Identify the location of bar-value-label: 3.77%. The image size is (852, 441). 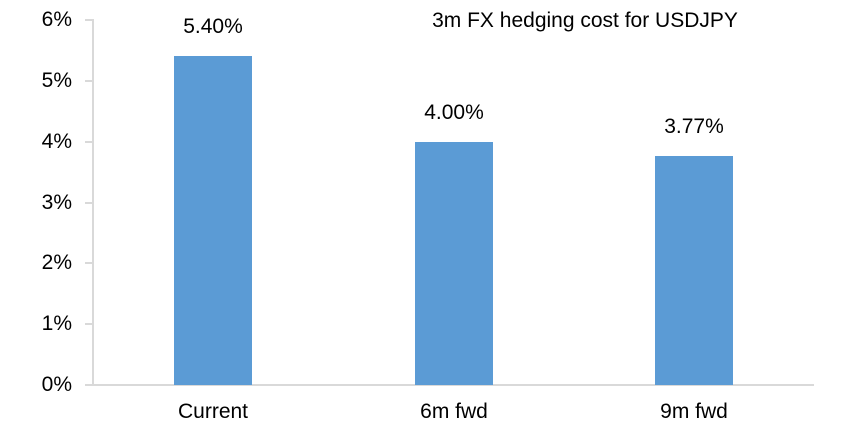
(694, 126).